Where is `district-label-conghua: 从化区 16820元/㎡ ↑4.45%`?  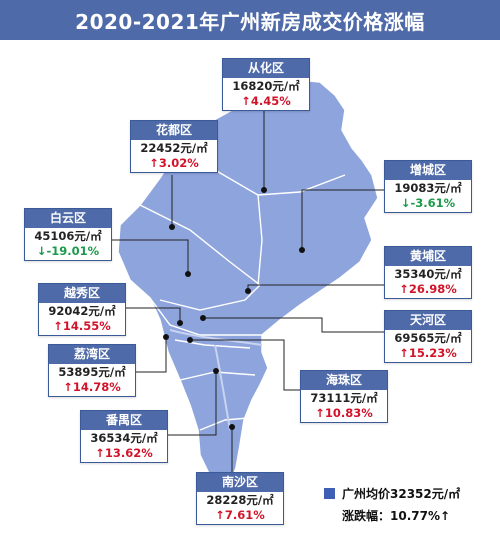 district-label-conghua: 从化区 16820元/㎡ ↑4.45% is located at coordinates (266, 84).